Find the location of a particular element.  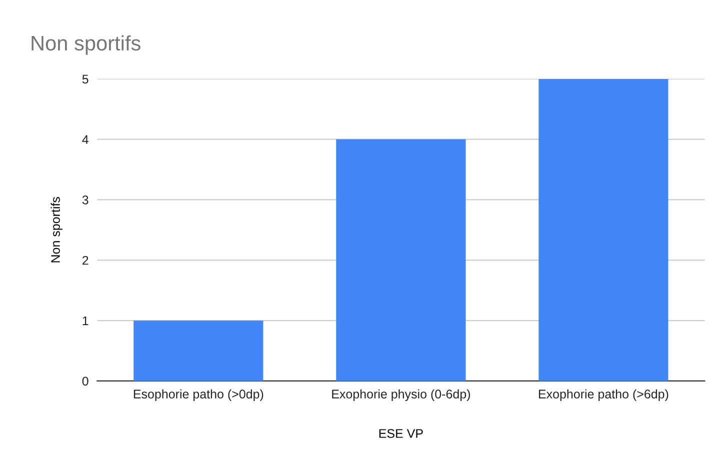

chart-title: Non sportifs is located at coordinates (86, 45).